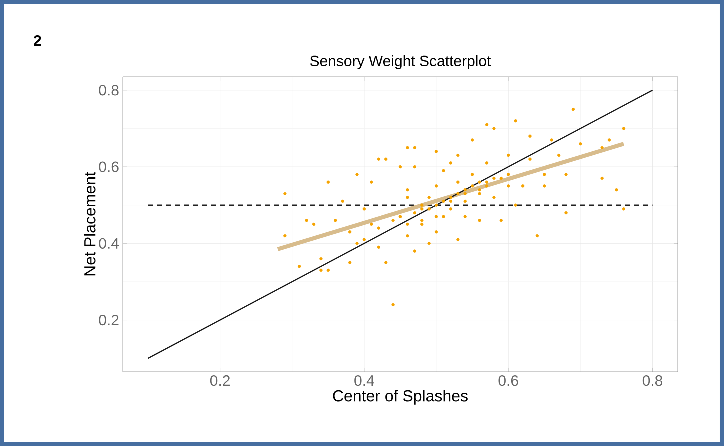 Image resolution: width=724 pixels, height=446 pixels. I want to click on chart-title: Sensory Weight Scatterplot, so click(401, 62).